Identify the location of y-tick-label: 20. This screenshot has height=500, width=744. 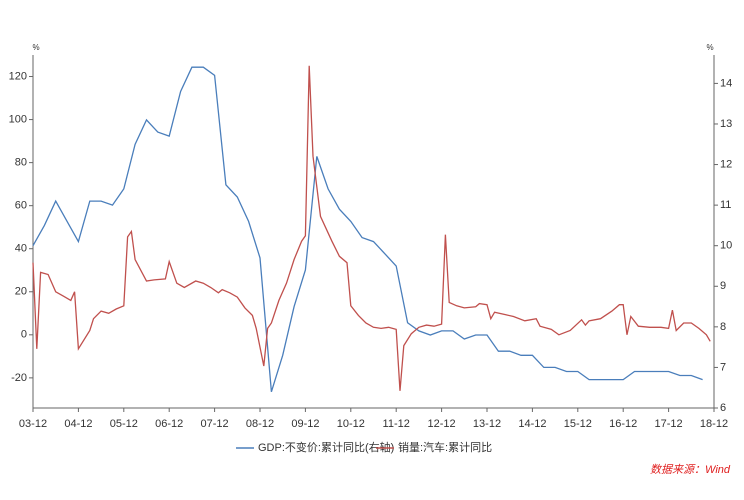
(21, 292).